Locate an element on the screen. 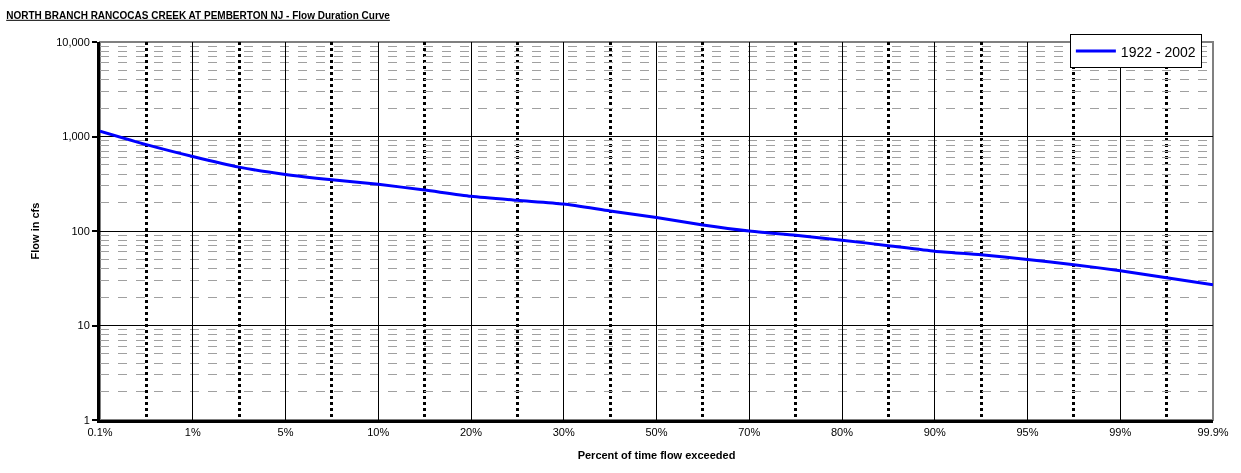 The height and width of the screenshot is (473, 1241). x-tick-label: 20% is located at coordinates (471, 432).